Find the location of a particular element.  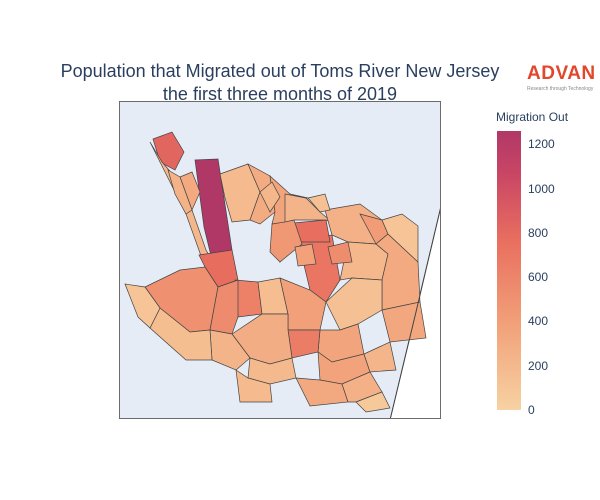

colorbar-tick-label: 200 is located at coordinates (538, 365).